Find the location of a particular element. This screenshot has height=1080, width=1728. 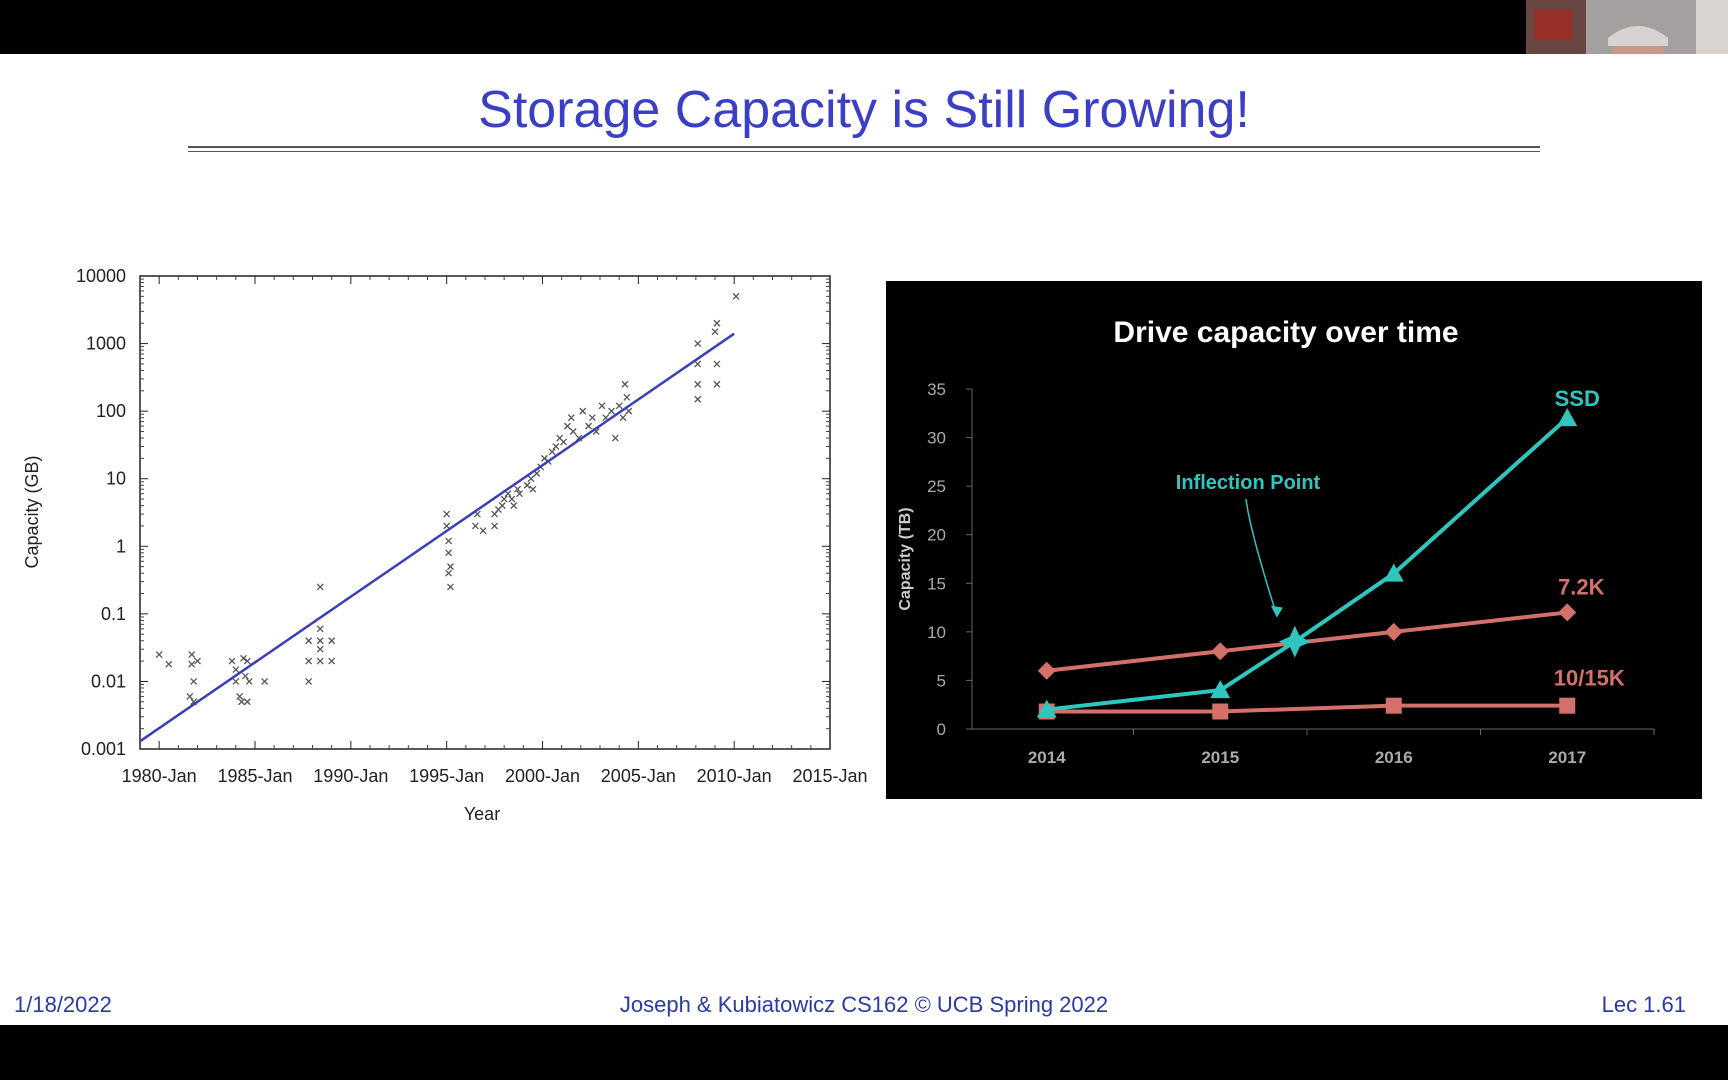

series-label-ssd: SSD is located at coordinates (1577, 398).